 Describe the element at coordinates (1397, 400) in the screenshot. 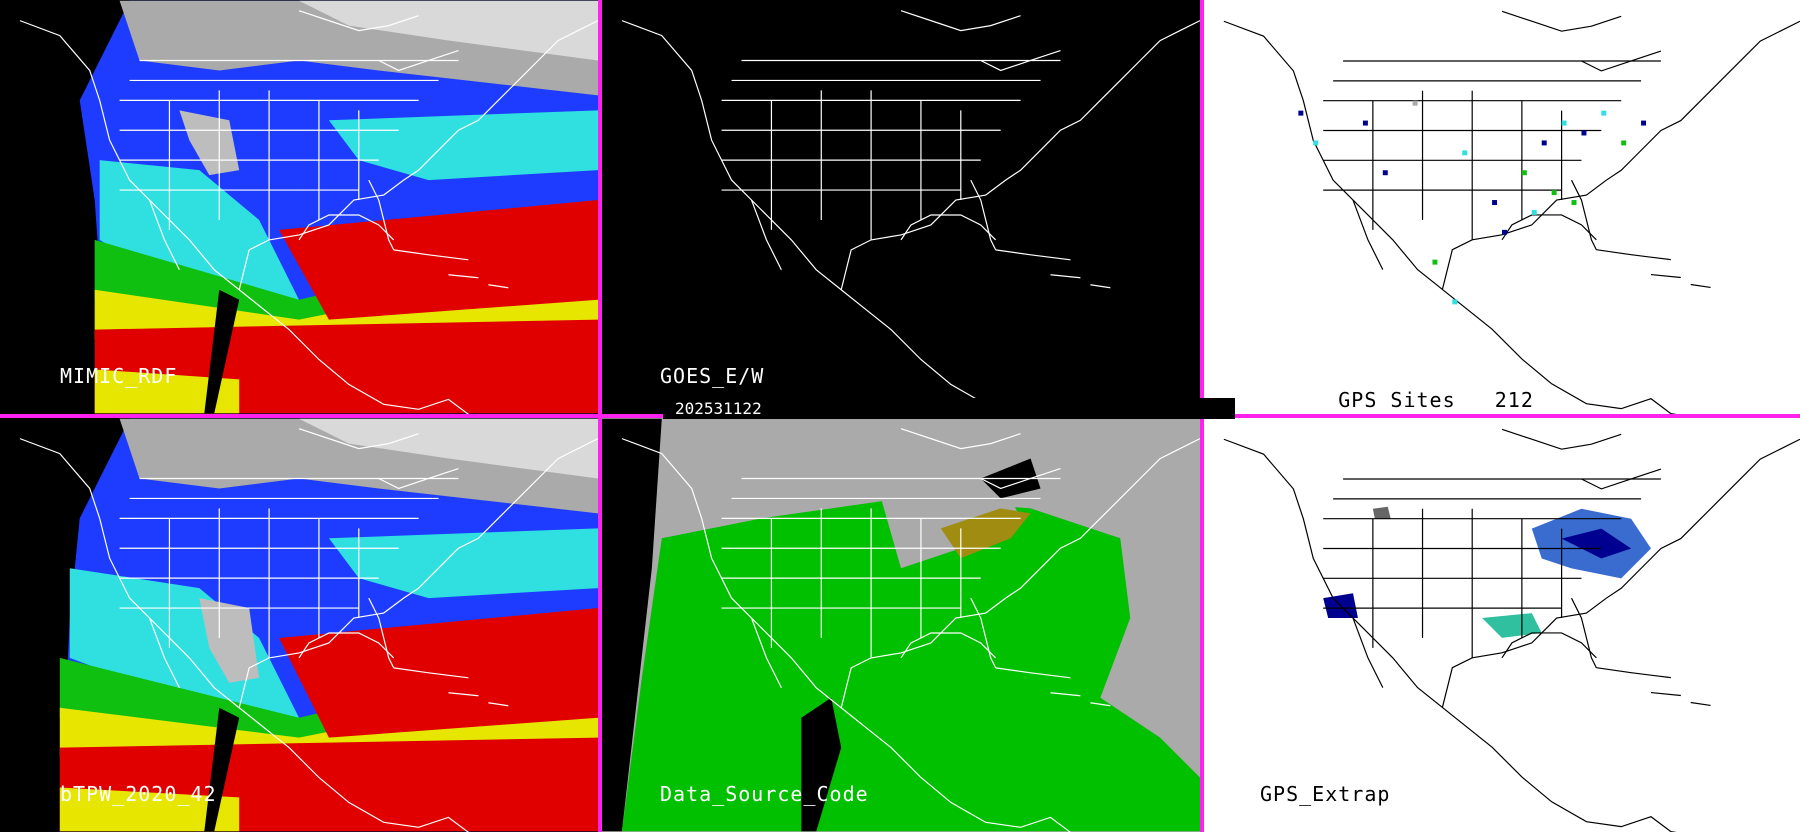

I see `gps-sites-label: GPS Sites` at that location.